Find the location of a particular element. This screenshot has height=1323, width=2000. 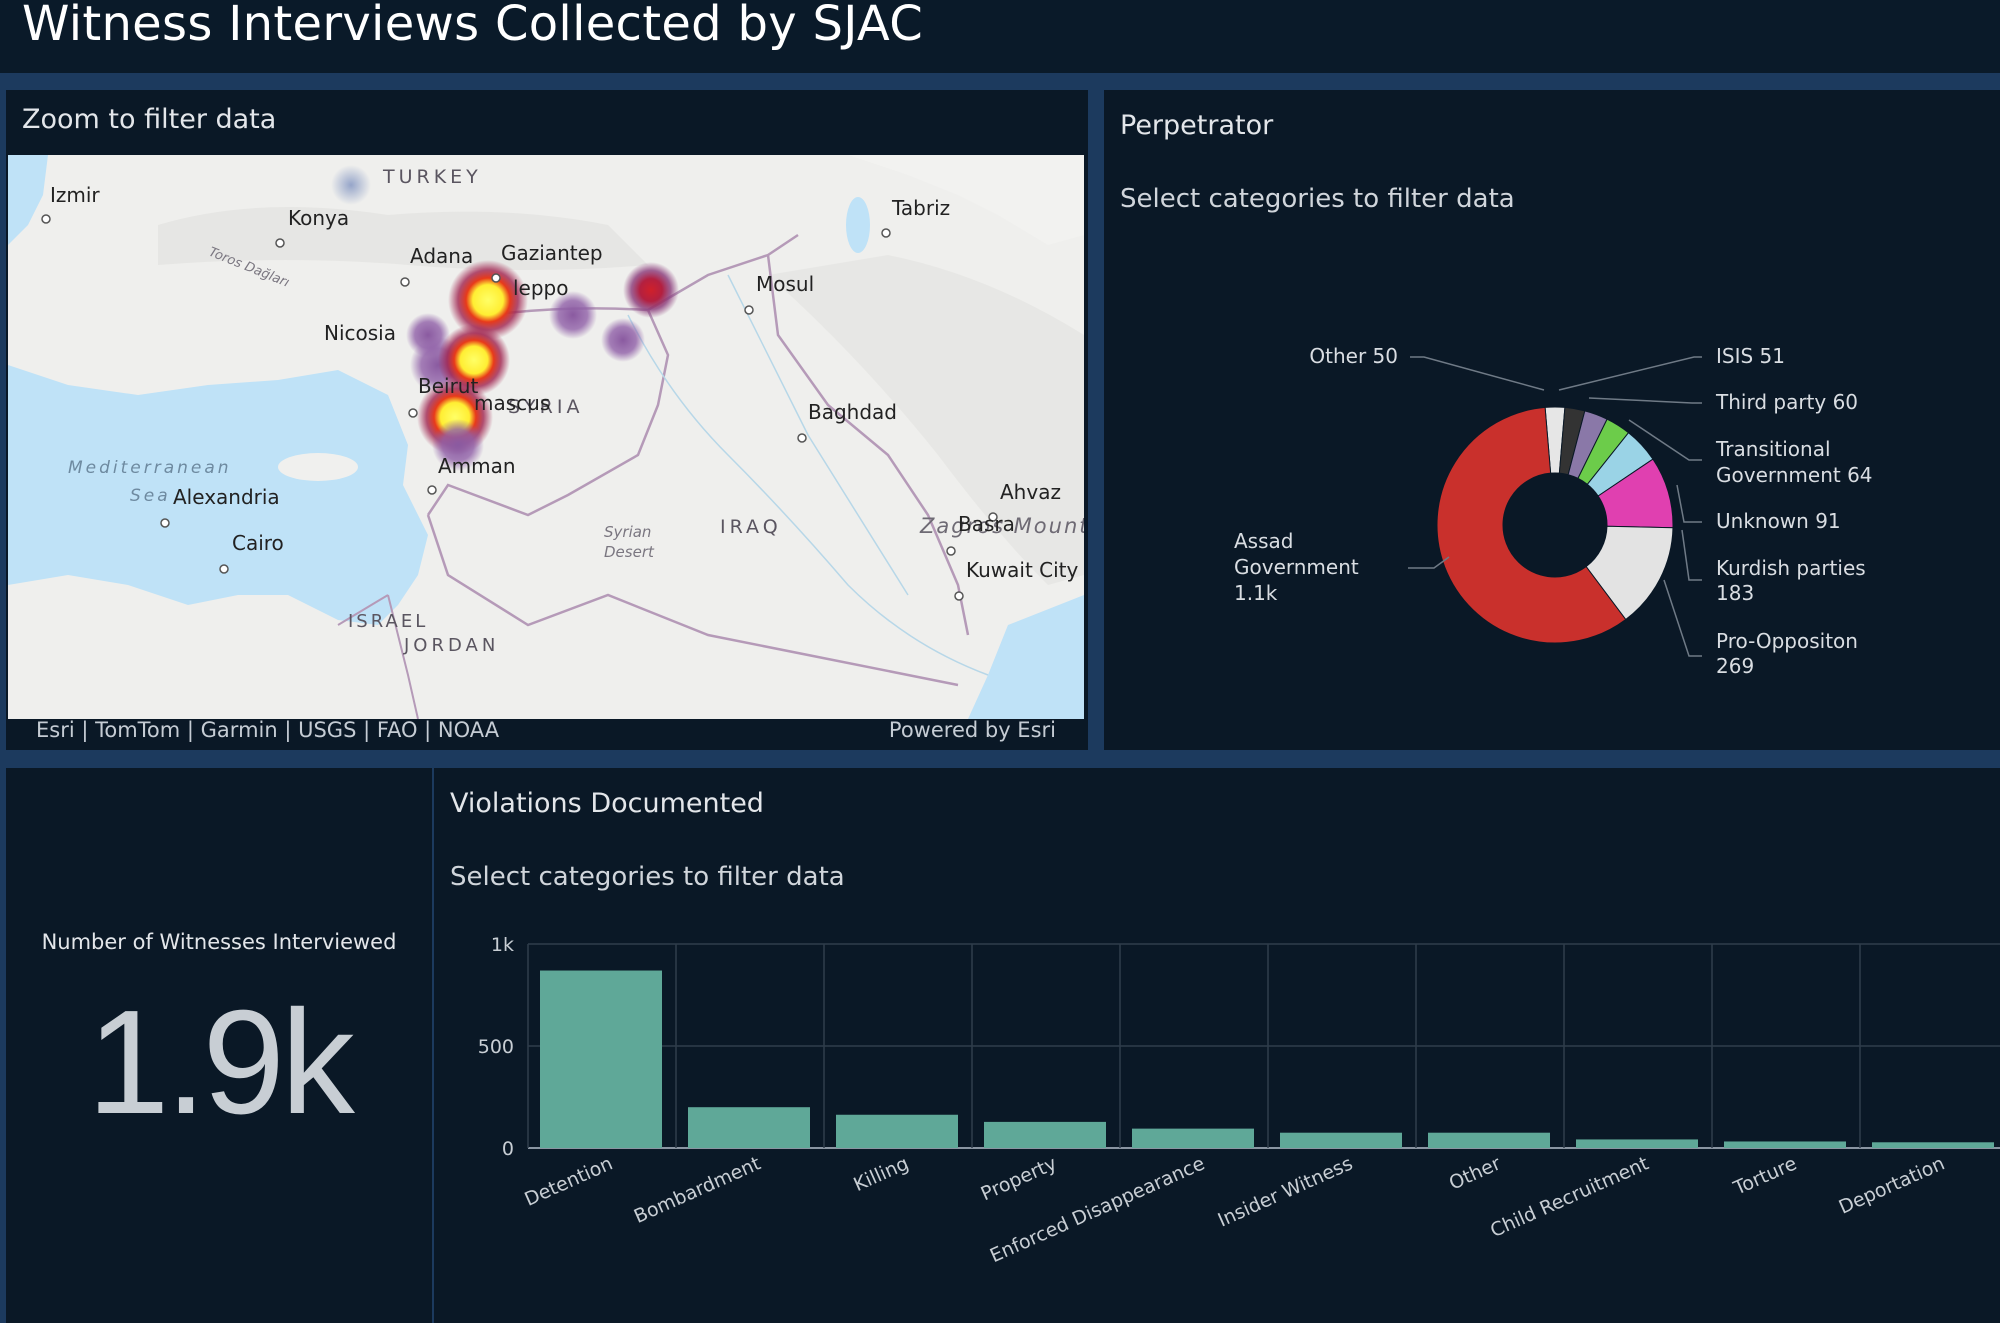

city-izmir: Izmir is located at coordinates (75, 195).